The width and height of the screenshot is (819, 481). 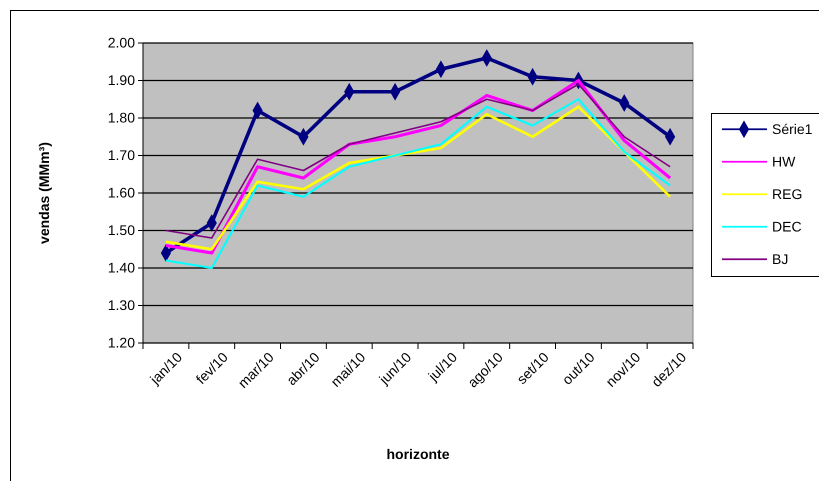 What do you see at coordinates (122, 192) in the screenshot?
I see `y-tick-label: 1.60` at bounding box center [122, 192].